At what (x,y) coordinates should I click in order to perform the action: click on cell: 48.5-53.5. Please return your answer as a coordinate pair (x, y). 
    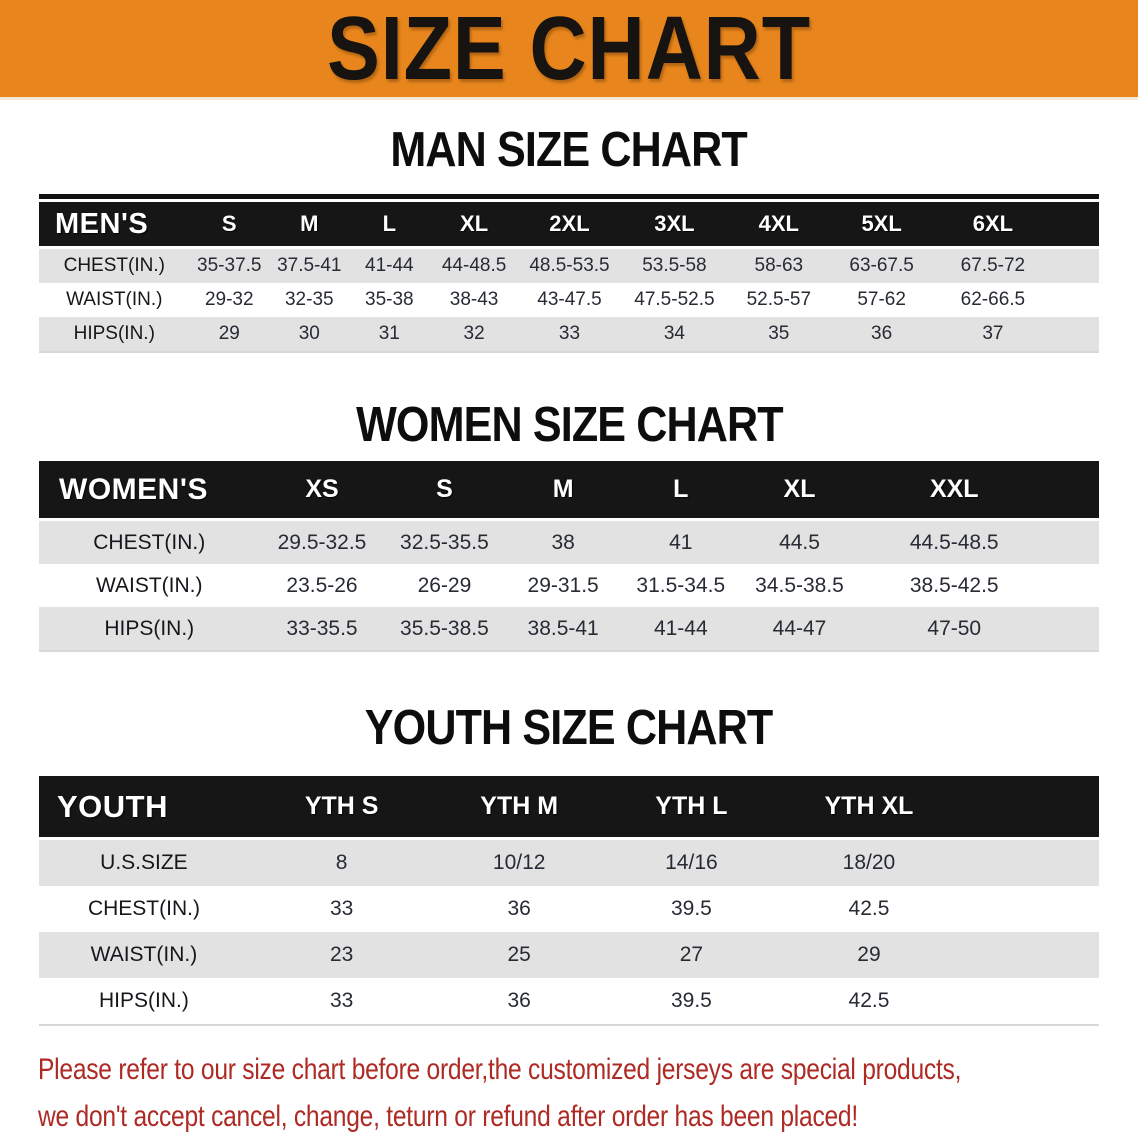
    Looking at the image, I should click on (569, 266).